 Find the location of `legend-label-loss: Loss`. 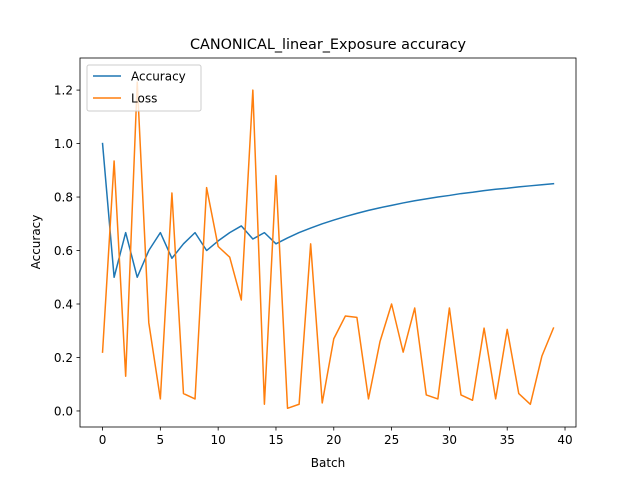

legend-label-loss: Loss is located at coordinates (144, 98).